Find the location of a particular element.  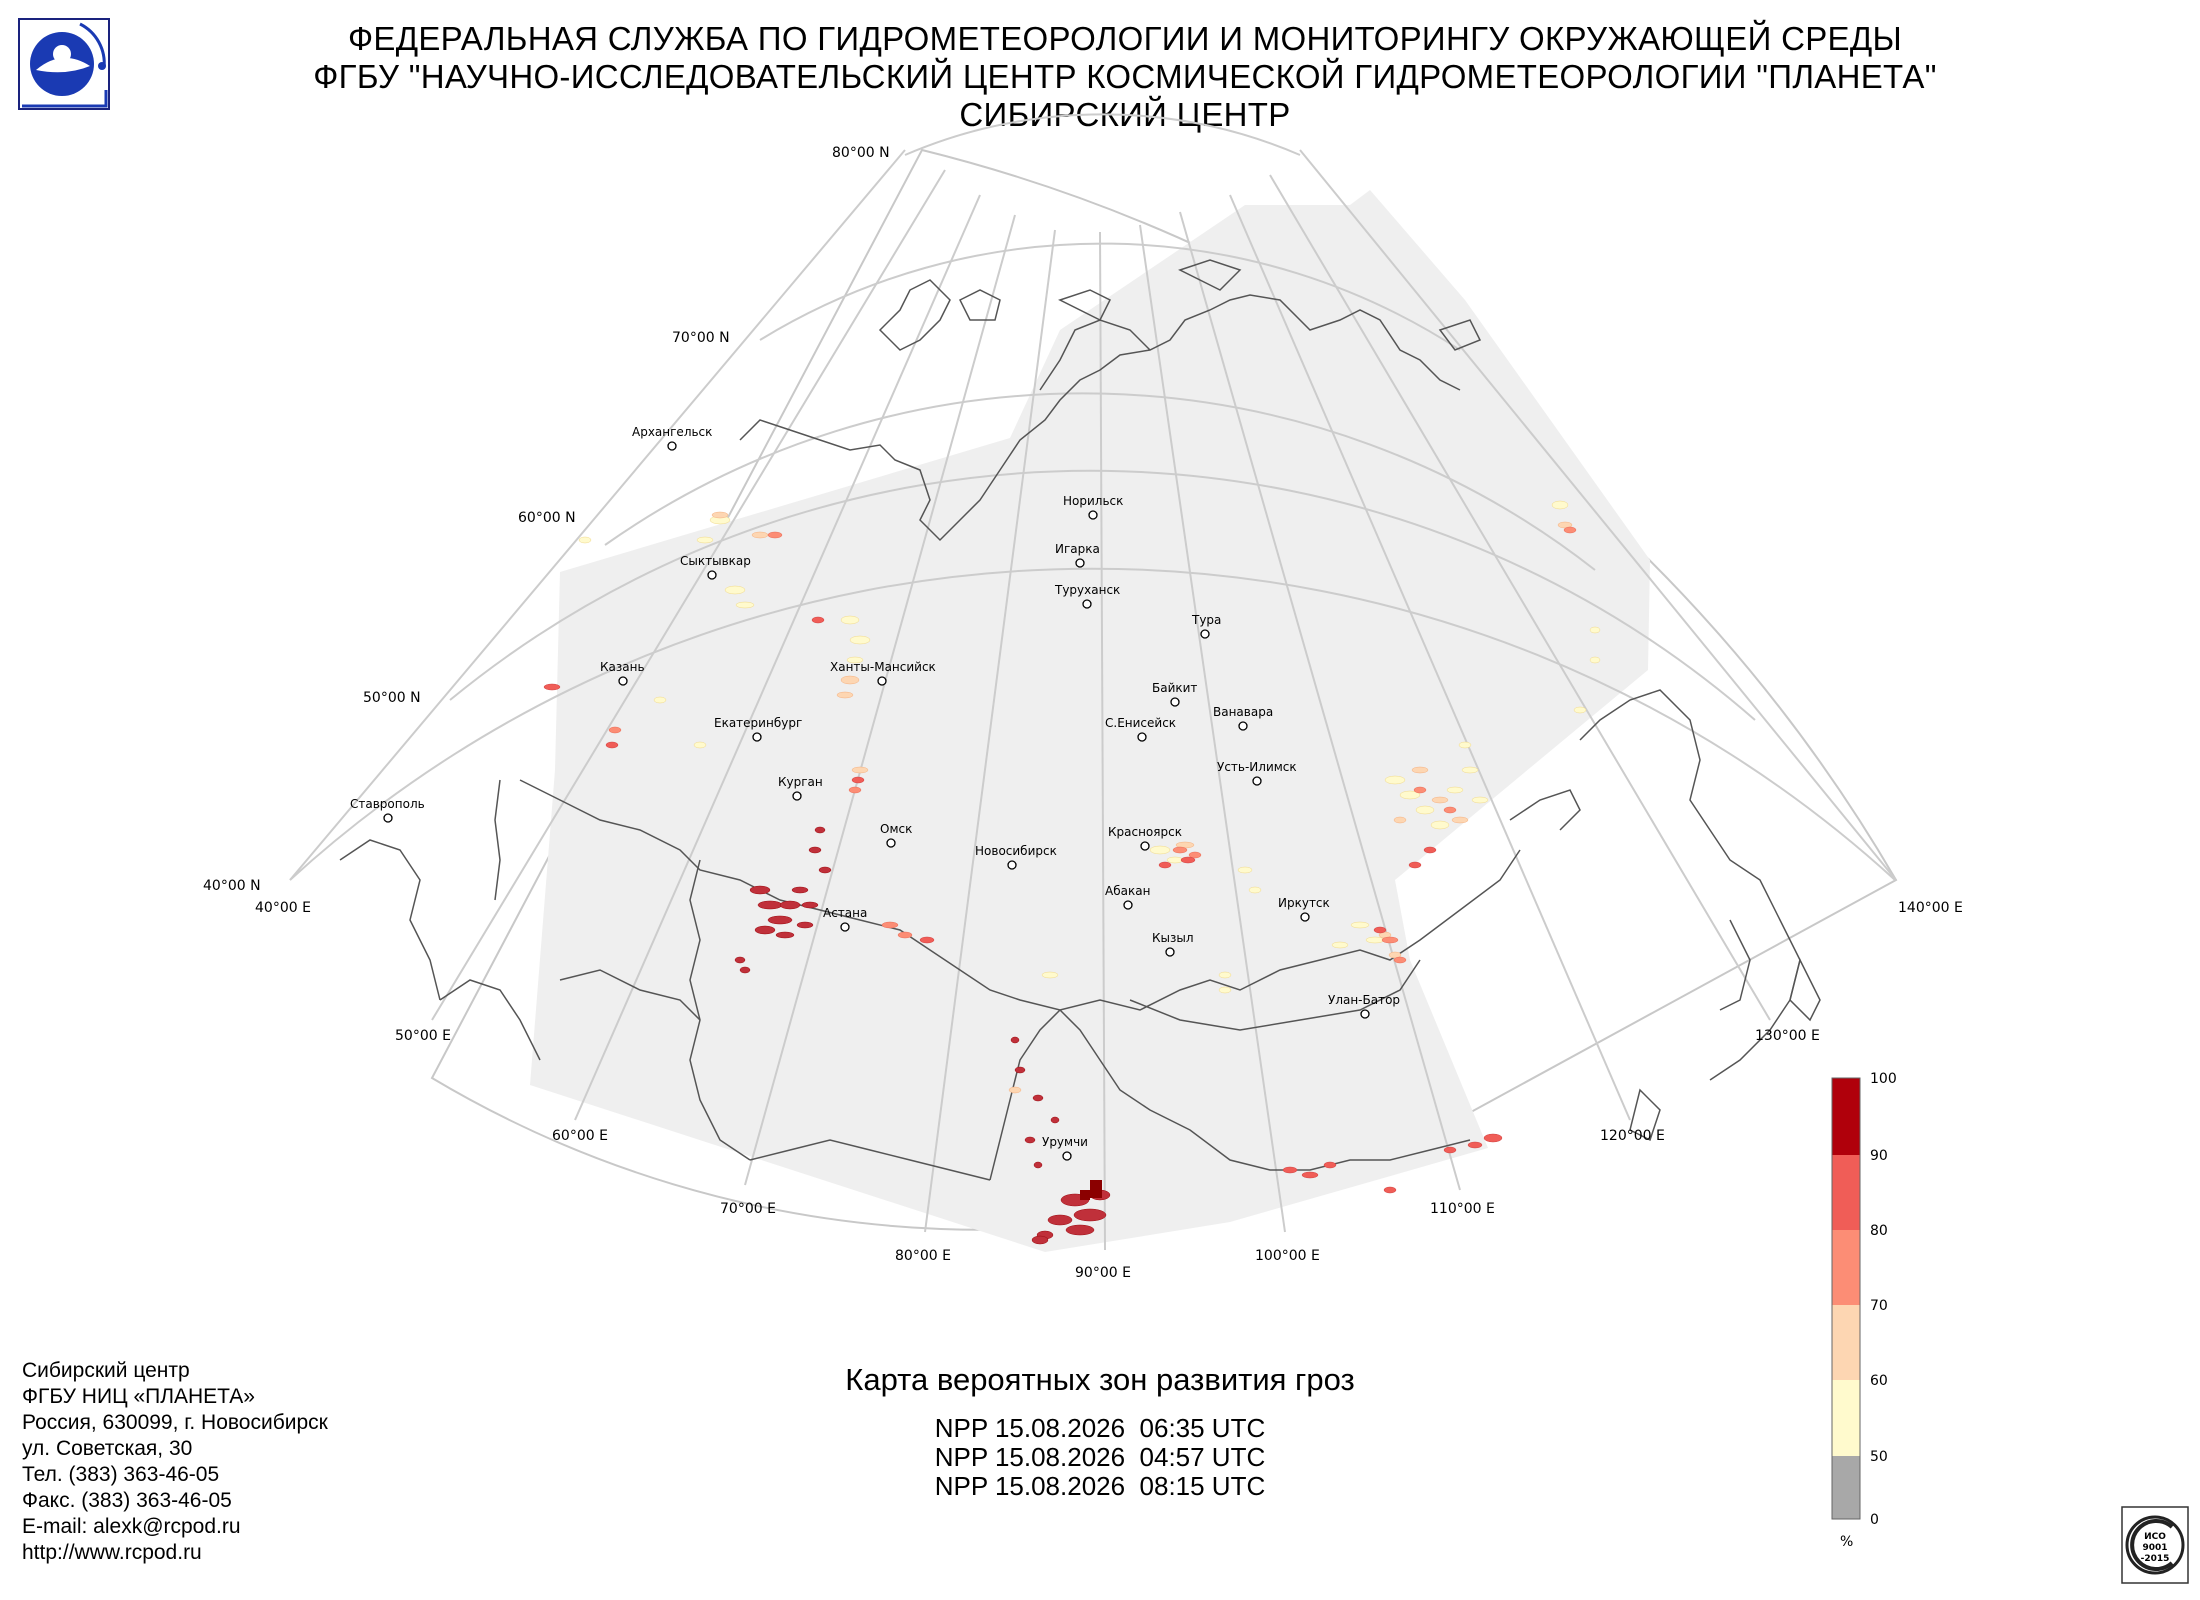

city-label-syktyvkar: Сыктывкар is located at coordinates (715, 561).